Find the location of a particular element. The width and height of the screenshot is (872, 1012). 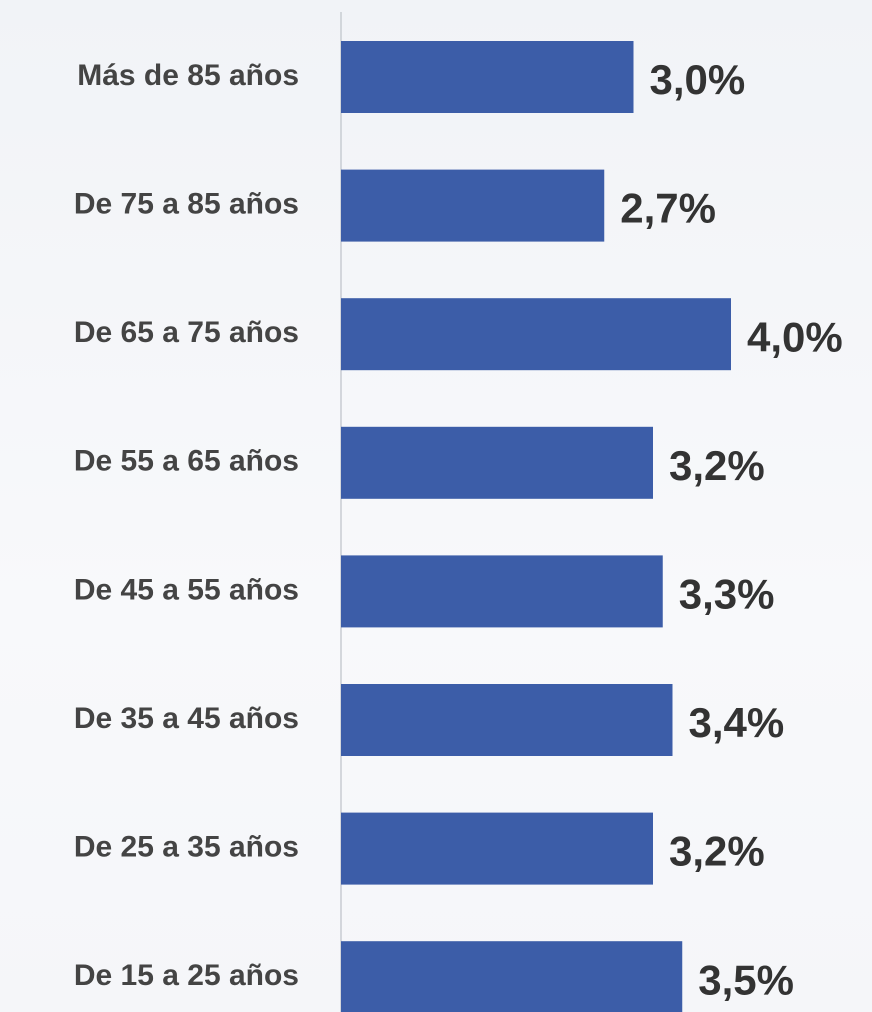

category-label: Más de 85 años is located at coordinates (188, 75).